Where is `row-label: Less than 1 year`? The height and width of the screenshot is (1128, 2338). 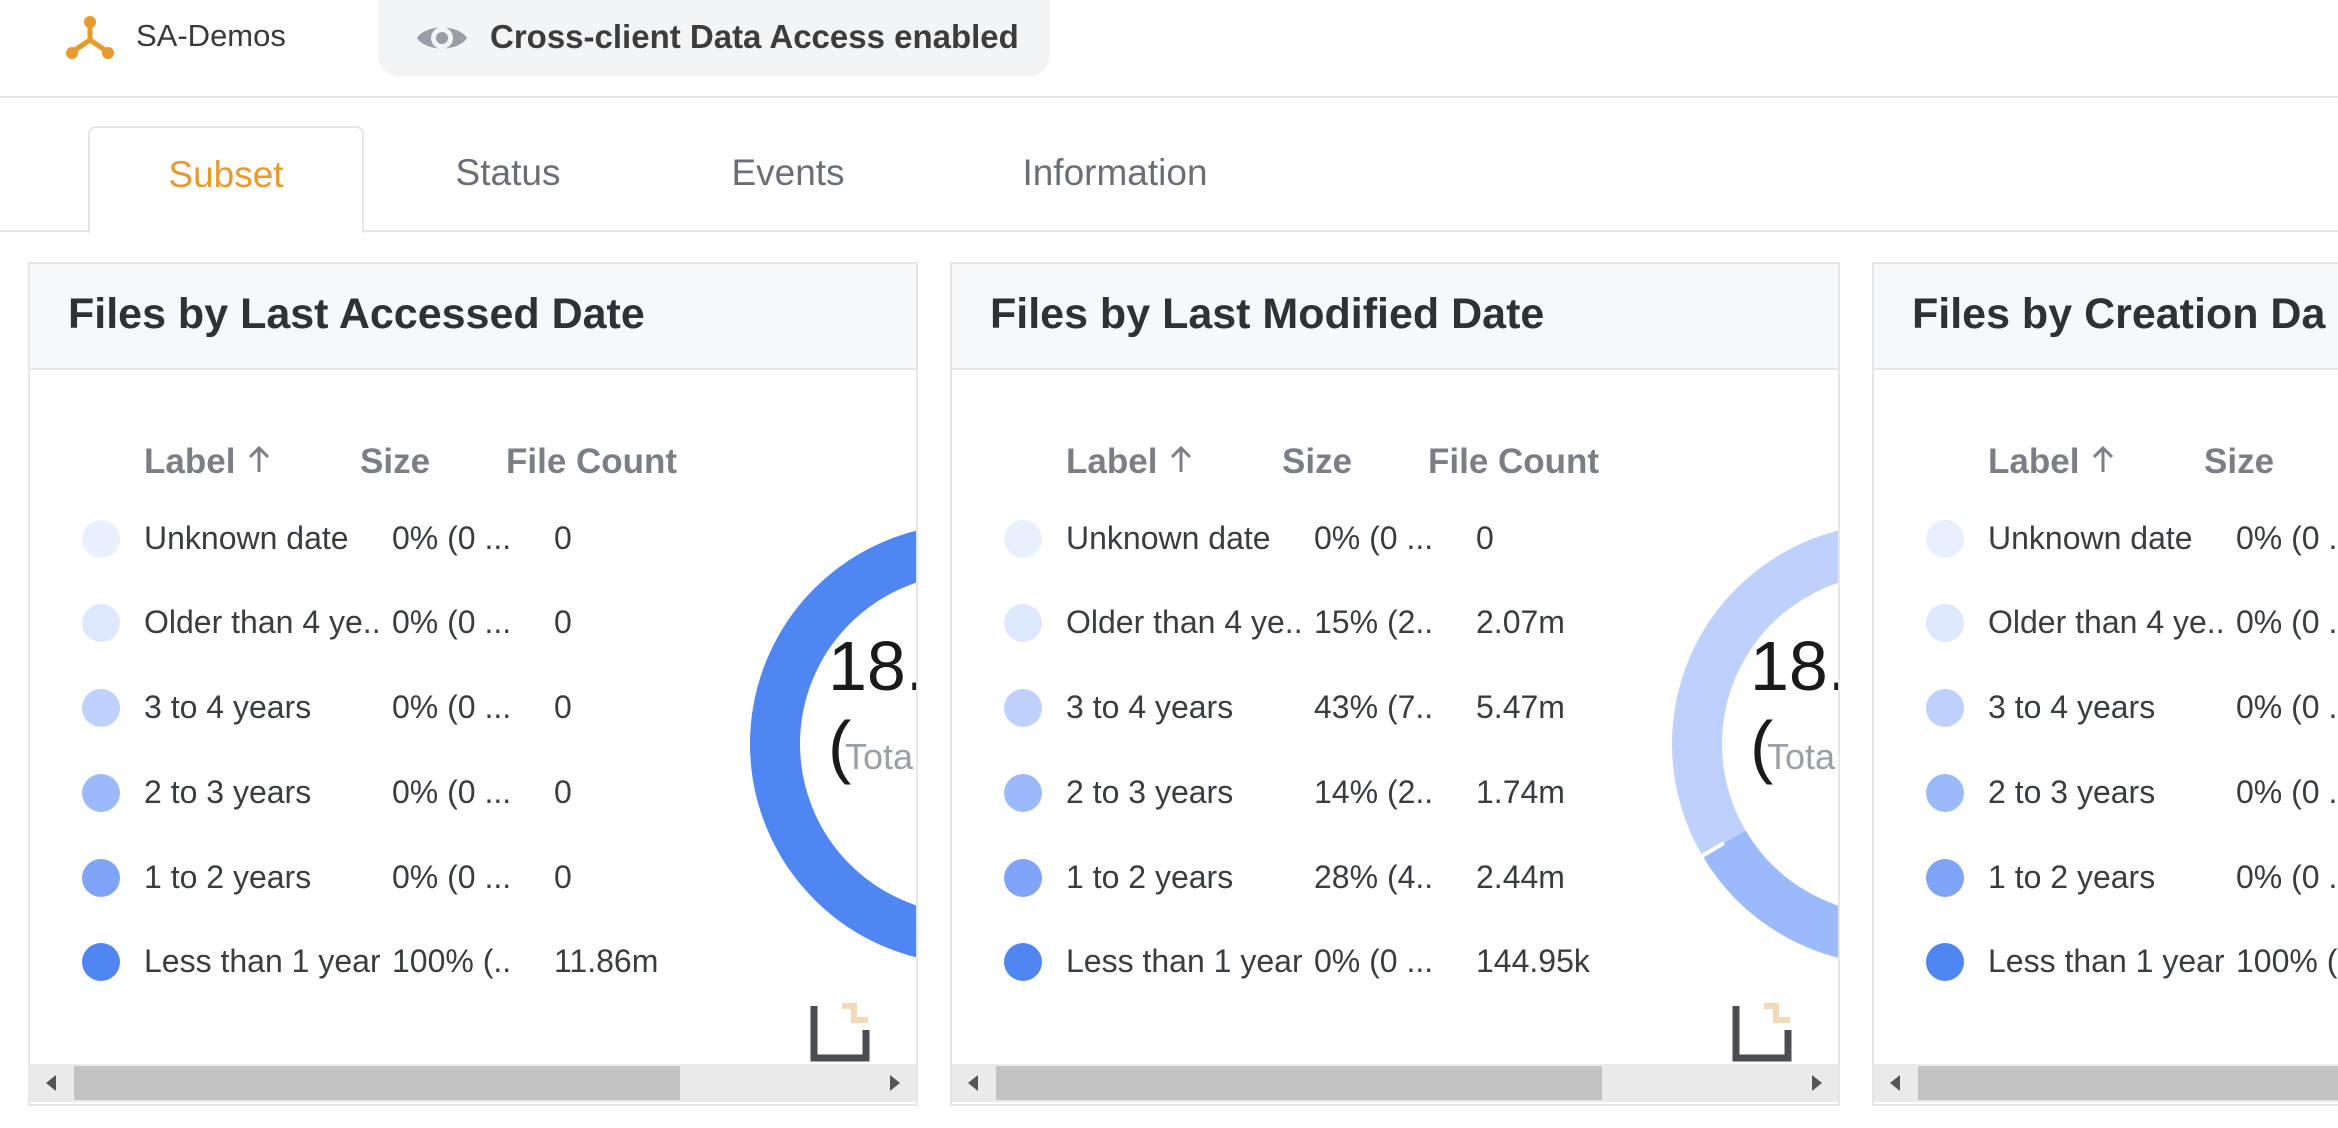 row-label: Less than 1 year is located at coordinates (262, 961).